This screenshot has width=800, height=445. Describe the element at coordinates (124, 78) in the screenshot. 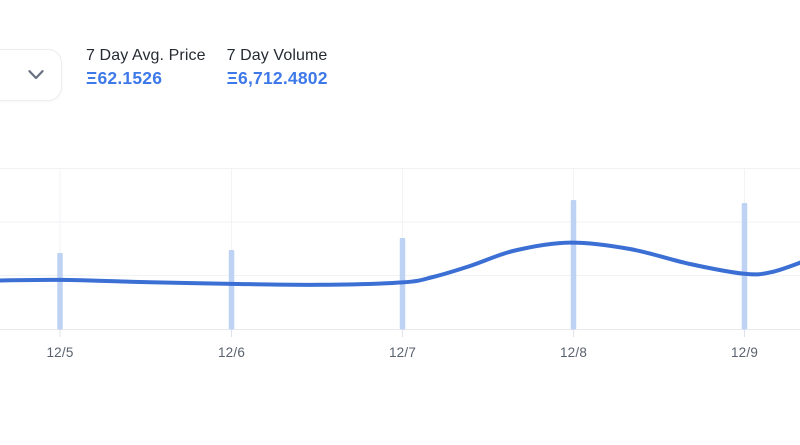

I see `avg-price-value: Ξ62.1526` at that location.